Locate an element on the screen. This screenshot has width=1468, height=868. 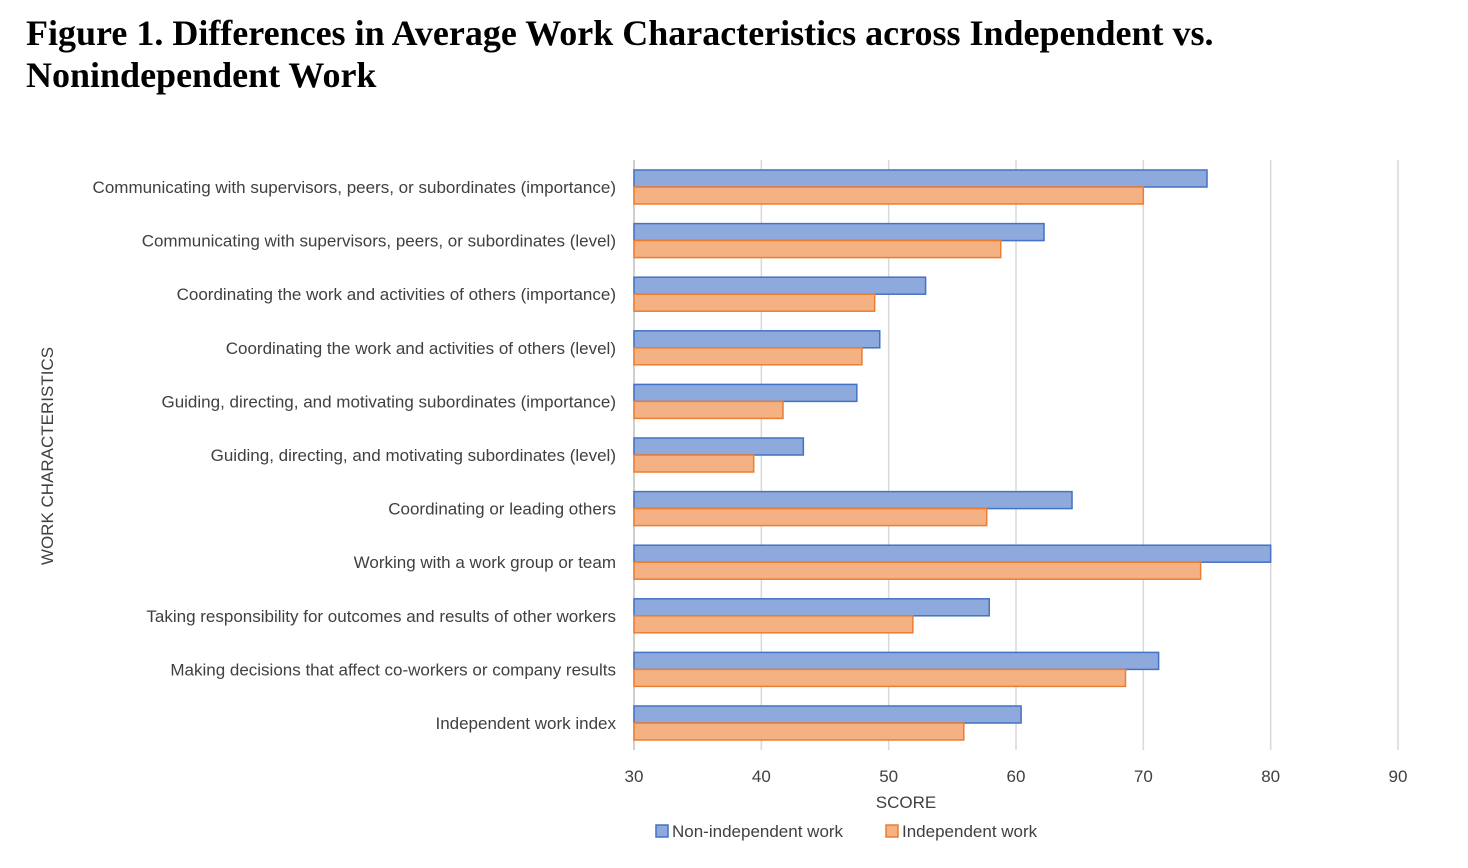
category-label: Coordinating or leading others is located at coordinates (502, 509).